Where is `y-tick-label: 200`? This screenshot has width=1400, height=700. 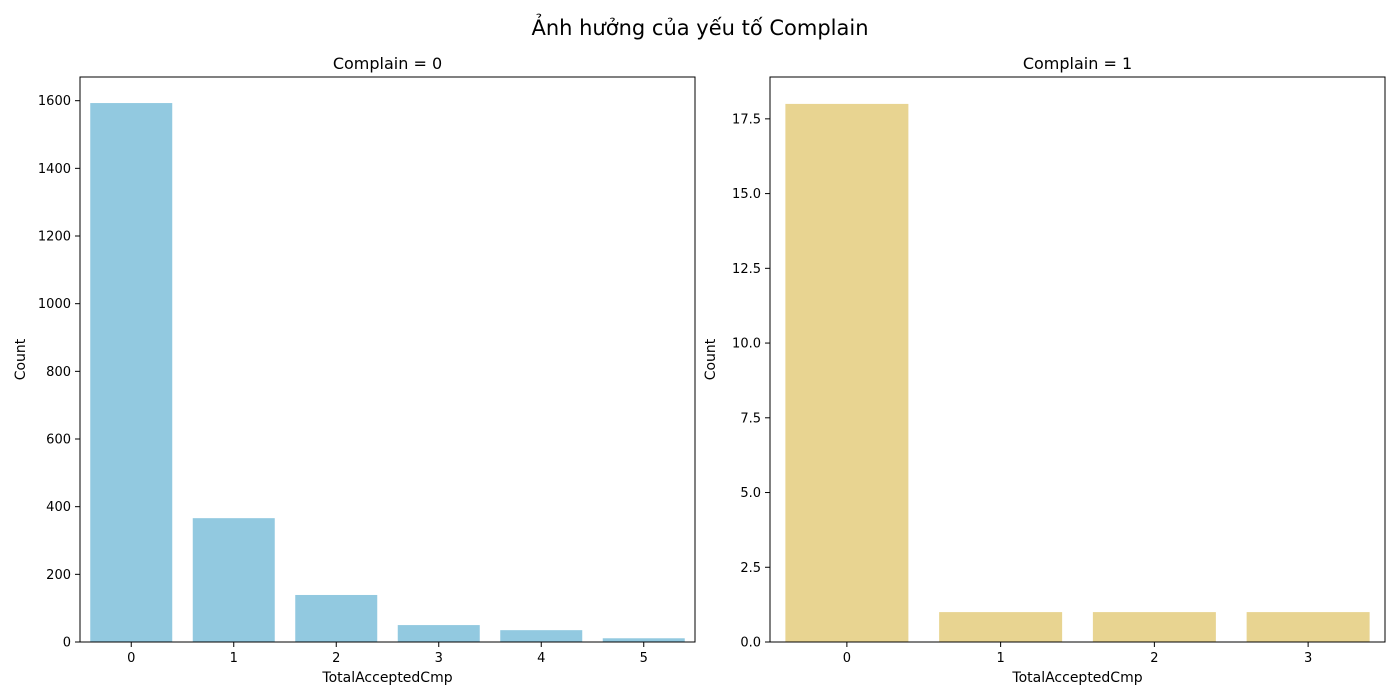
y-tick-label: 200 is located at coordinates (58, 575).